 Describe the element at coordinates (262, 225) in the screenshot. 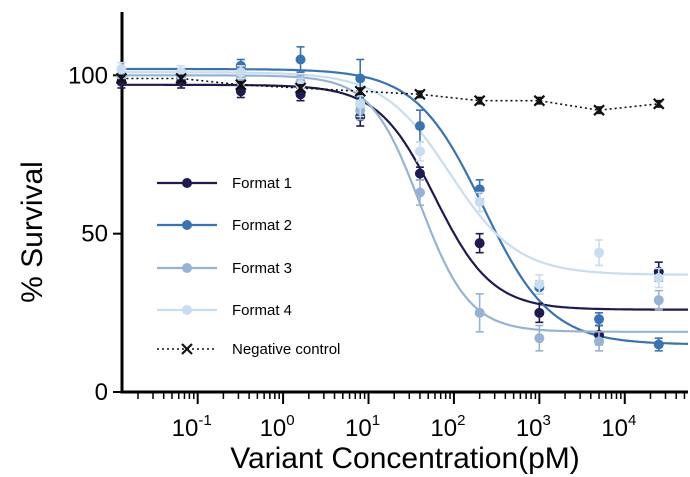

I see `legend-label: Format 2` at that location.